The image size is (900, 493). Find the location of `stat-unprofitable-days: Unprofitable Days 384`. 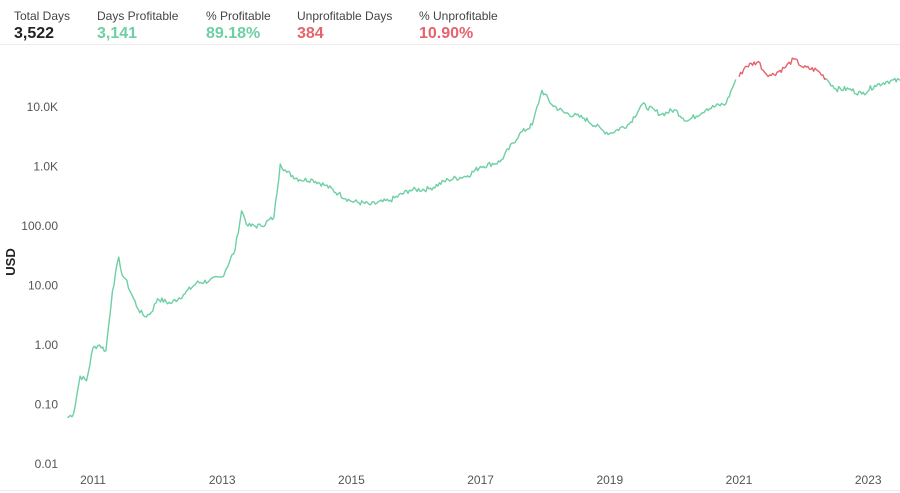

stat-unprofitable-days: Unprofitable Days 384 is located at coordinates (344, 26).